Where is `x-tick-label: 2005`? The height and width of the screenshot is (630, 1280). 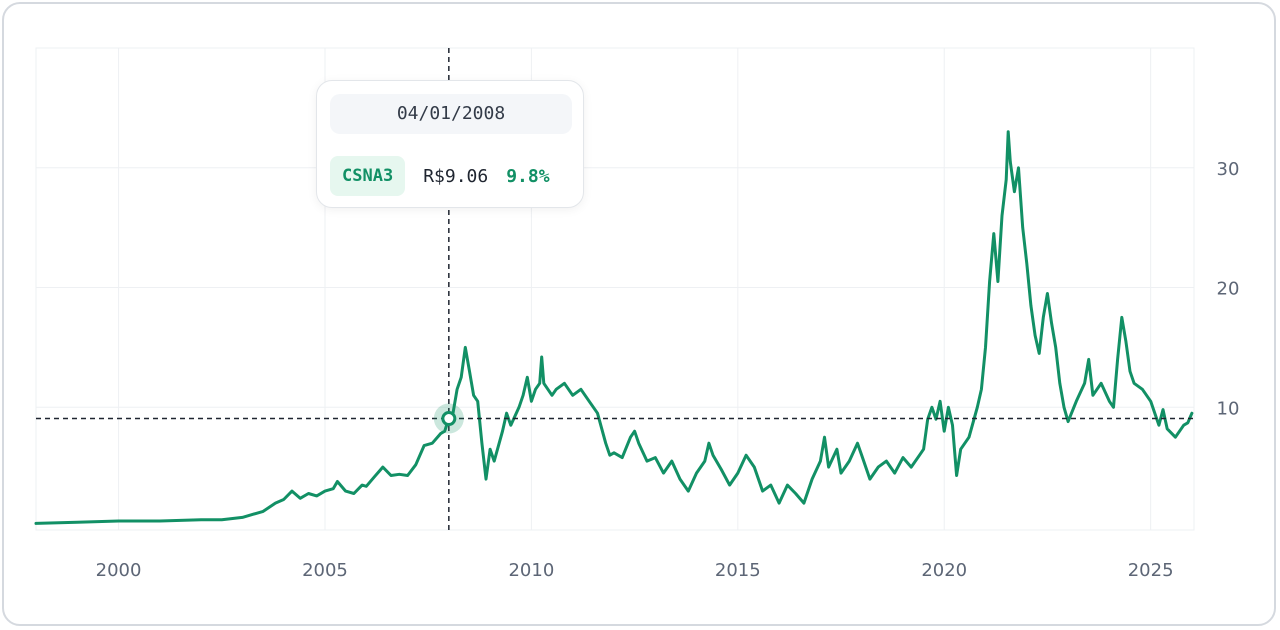
x-tick-label: 2005 is located at coordinates (325, 570).